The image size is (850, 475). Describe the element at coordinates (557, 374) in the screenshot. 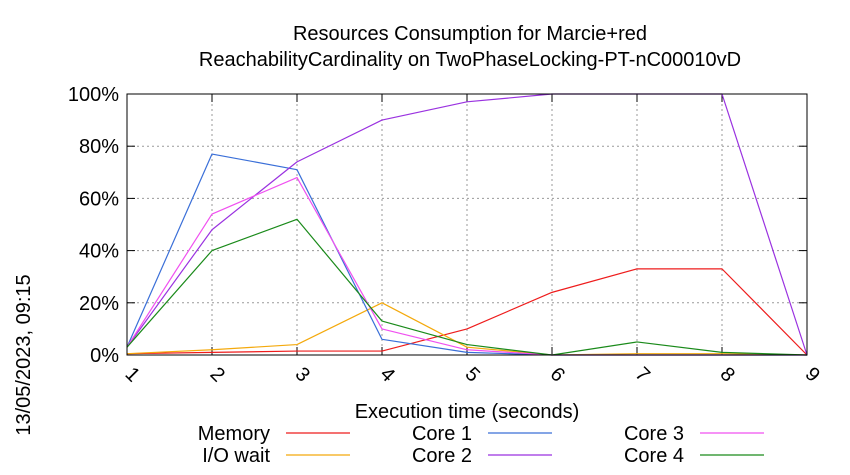

I see `x-tick-label: 6` at that location.